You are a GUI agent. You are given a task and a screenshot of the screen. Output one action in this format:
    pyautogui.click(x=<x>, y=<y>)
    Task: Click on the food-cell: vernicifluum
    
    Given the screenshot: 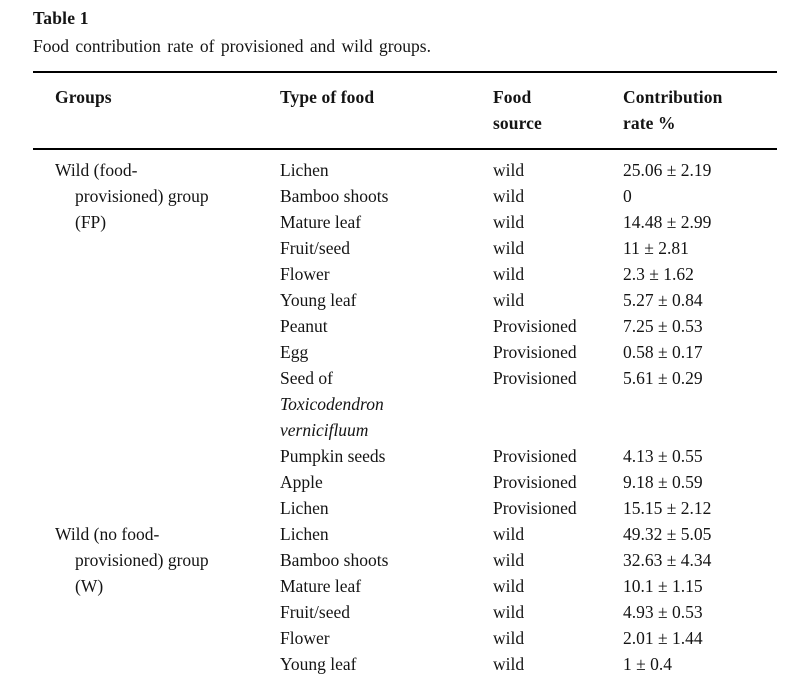 What is the action you would take?
    pyautogui.click(x=324, y=430)
    